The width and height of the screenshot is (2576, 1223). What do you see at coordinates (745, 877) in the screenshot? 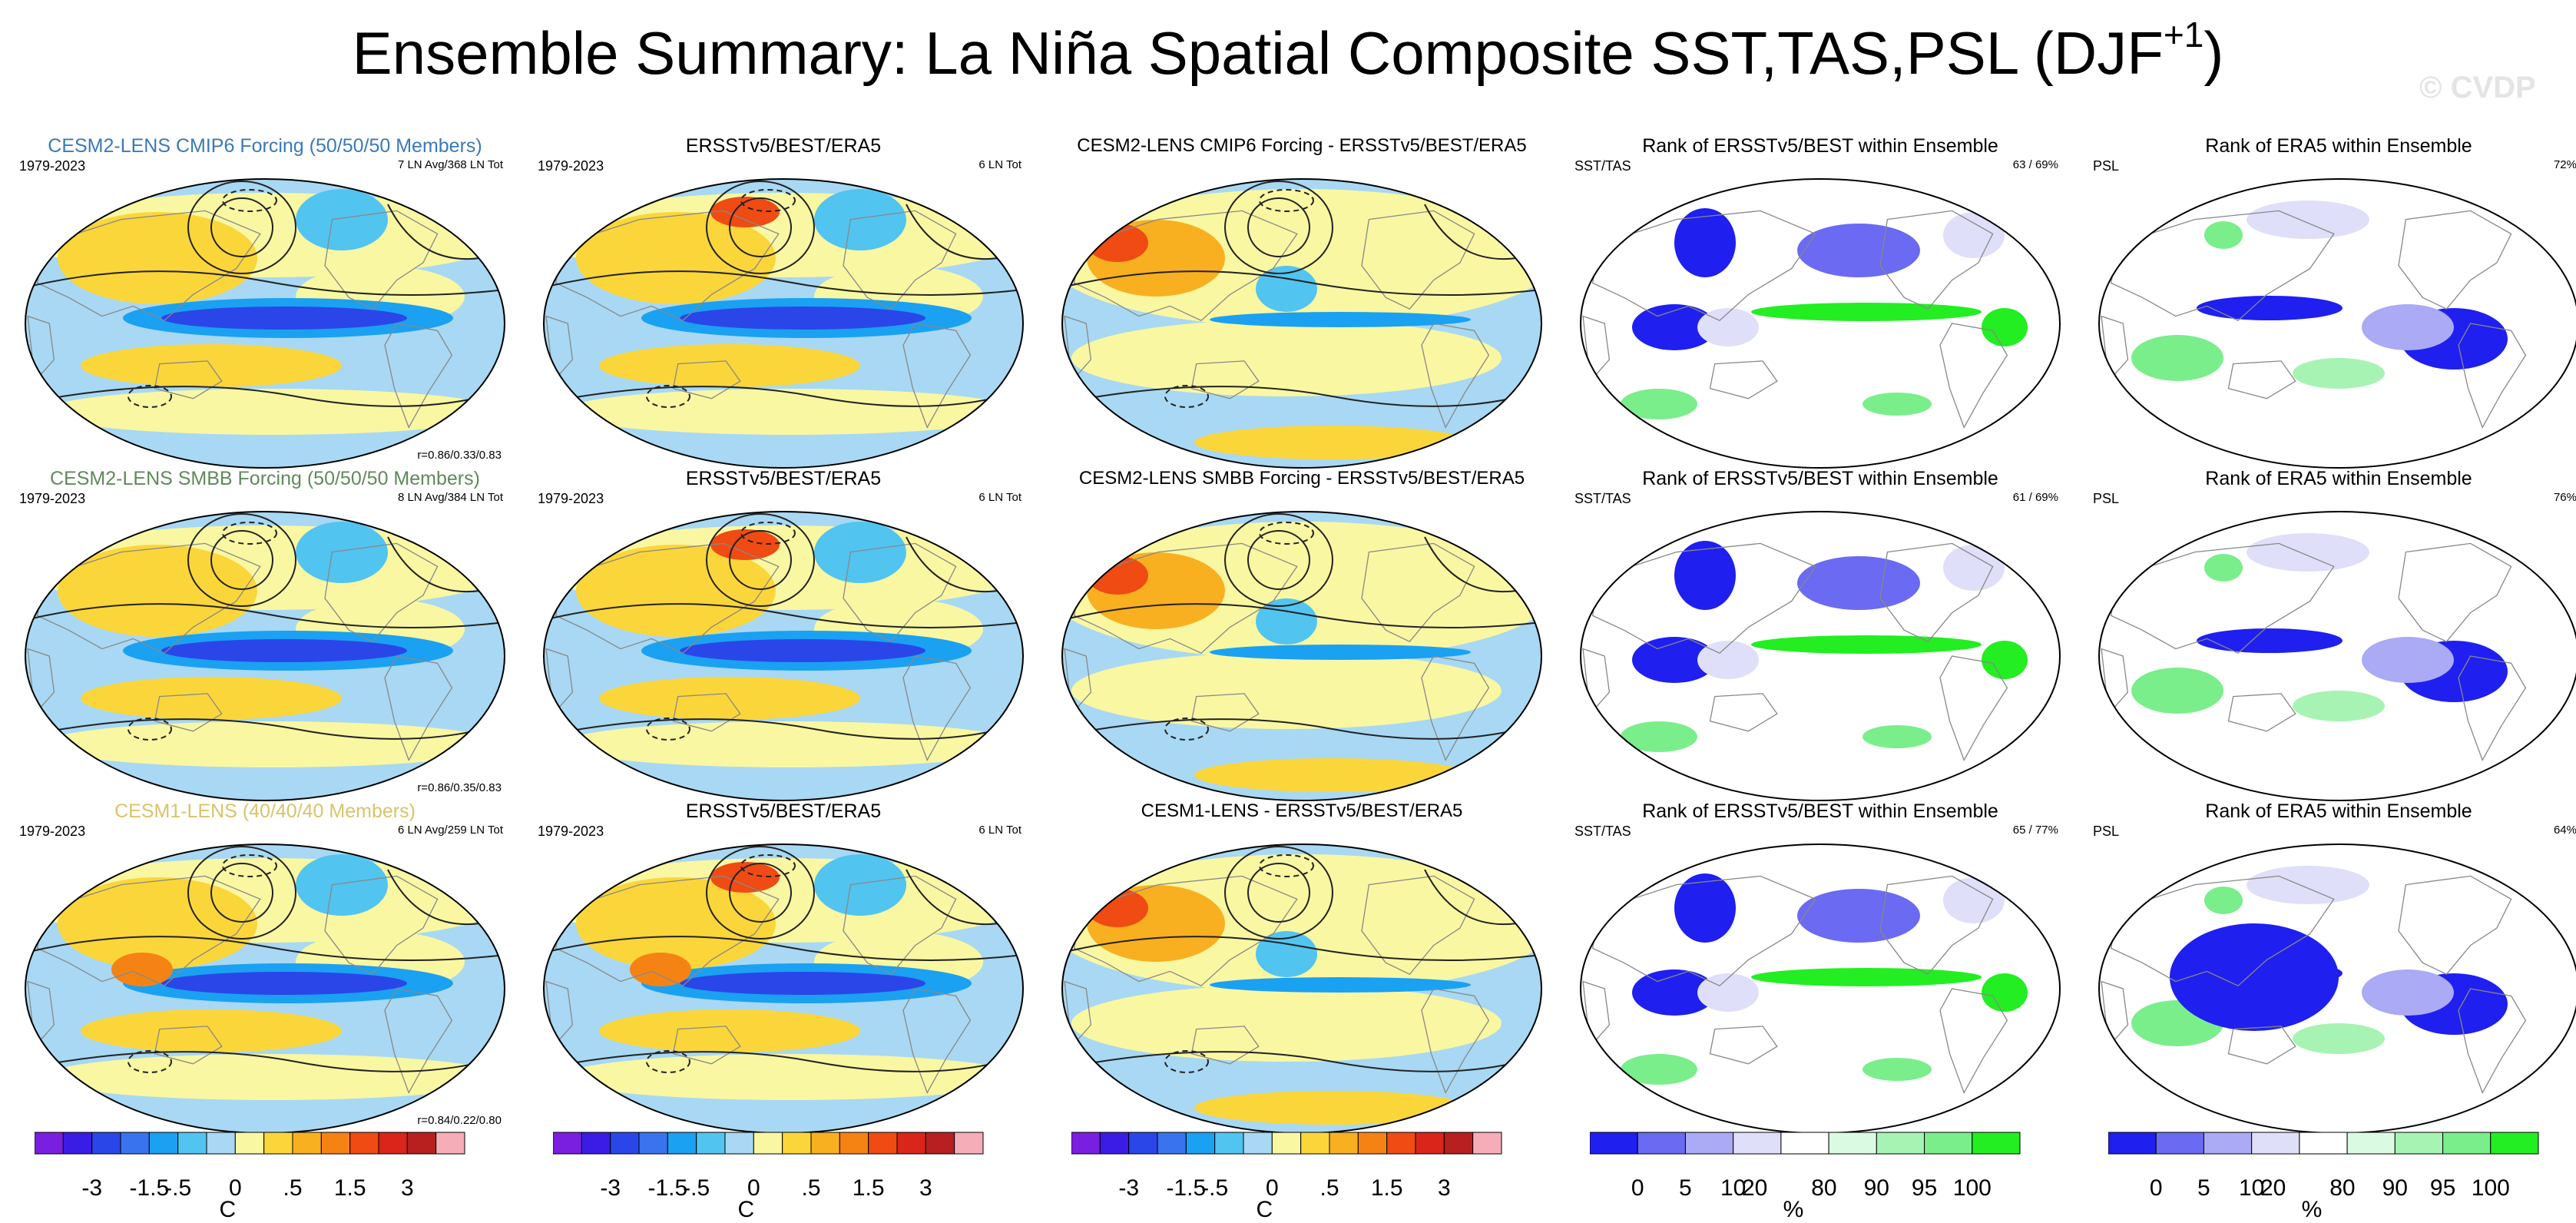
I see `siberia-hot` at bounding box center [745, 877].